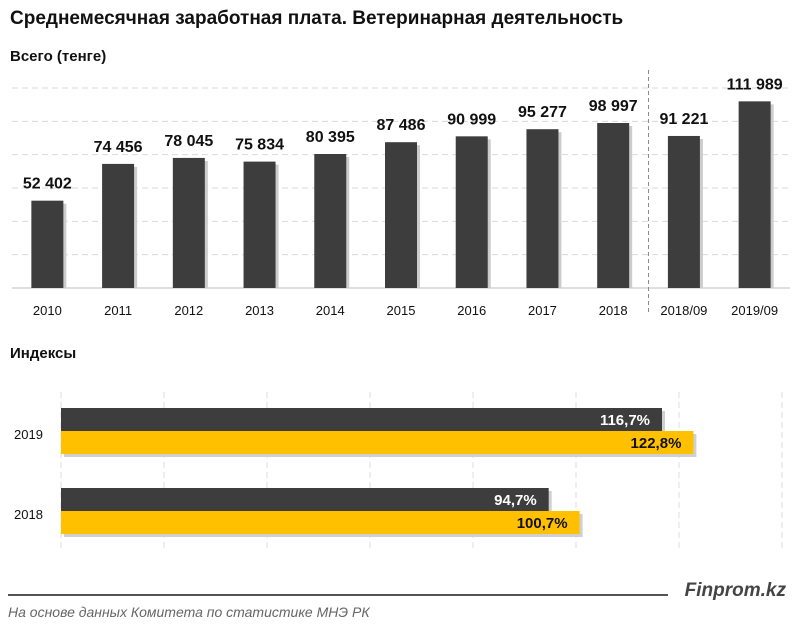  Describe the element at coordinates (625, 420) in the screenshot. I see `data-label: 116,7%` at that location.